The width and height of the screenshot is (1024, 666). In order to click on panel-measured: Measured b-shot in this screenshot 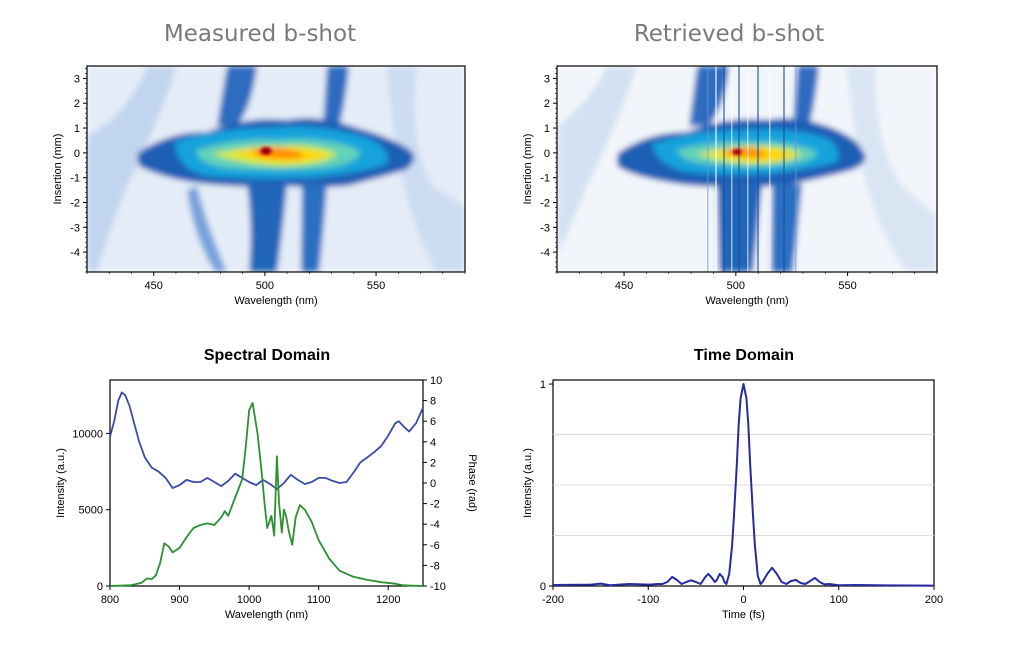, I will do `click(276, 147)`.